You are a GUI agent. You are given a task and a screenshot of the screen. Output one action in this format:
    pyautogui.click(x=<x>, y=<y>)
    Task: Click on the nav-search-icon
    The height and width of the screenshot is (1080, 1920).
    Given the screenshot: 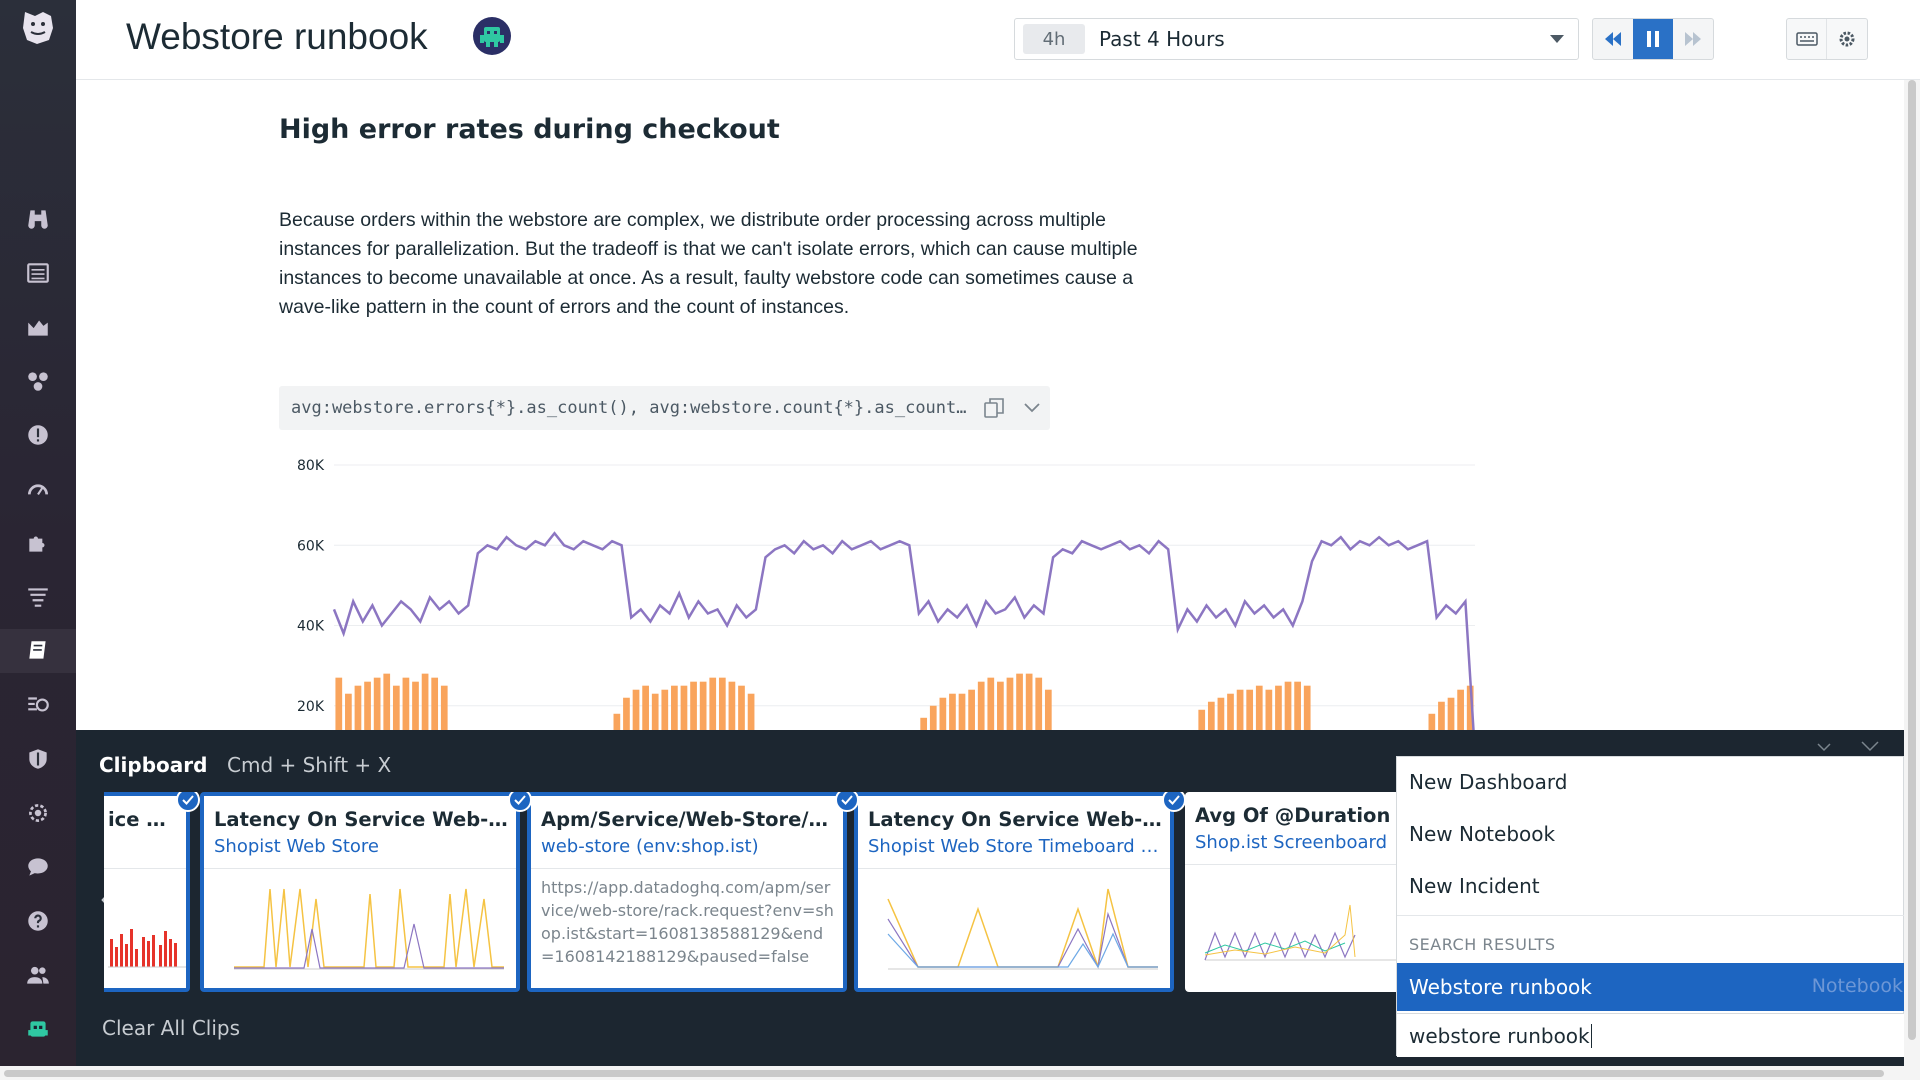 What is the action you would take?
    pyautogui.click(x=38, y=219)
    